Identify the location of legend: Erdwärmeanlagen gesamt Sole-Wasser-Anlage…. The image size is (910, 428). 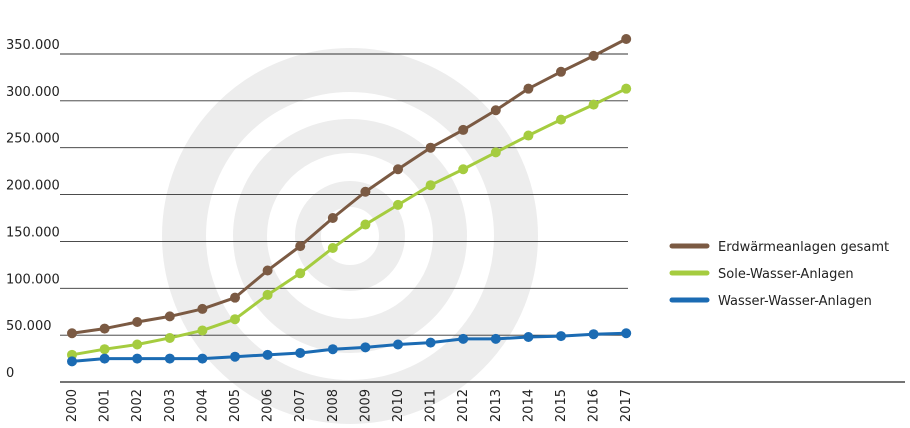
(779, 274).